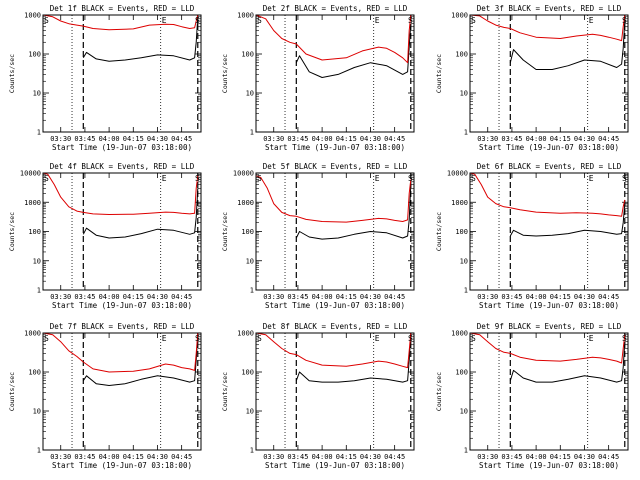 This screenshot has height=480, width=640. Describe the element at coordinates (549, 166) in the screenshot. I see `panel-title: Det 6f BLACK = Events, RED = LLD` at that location.